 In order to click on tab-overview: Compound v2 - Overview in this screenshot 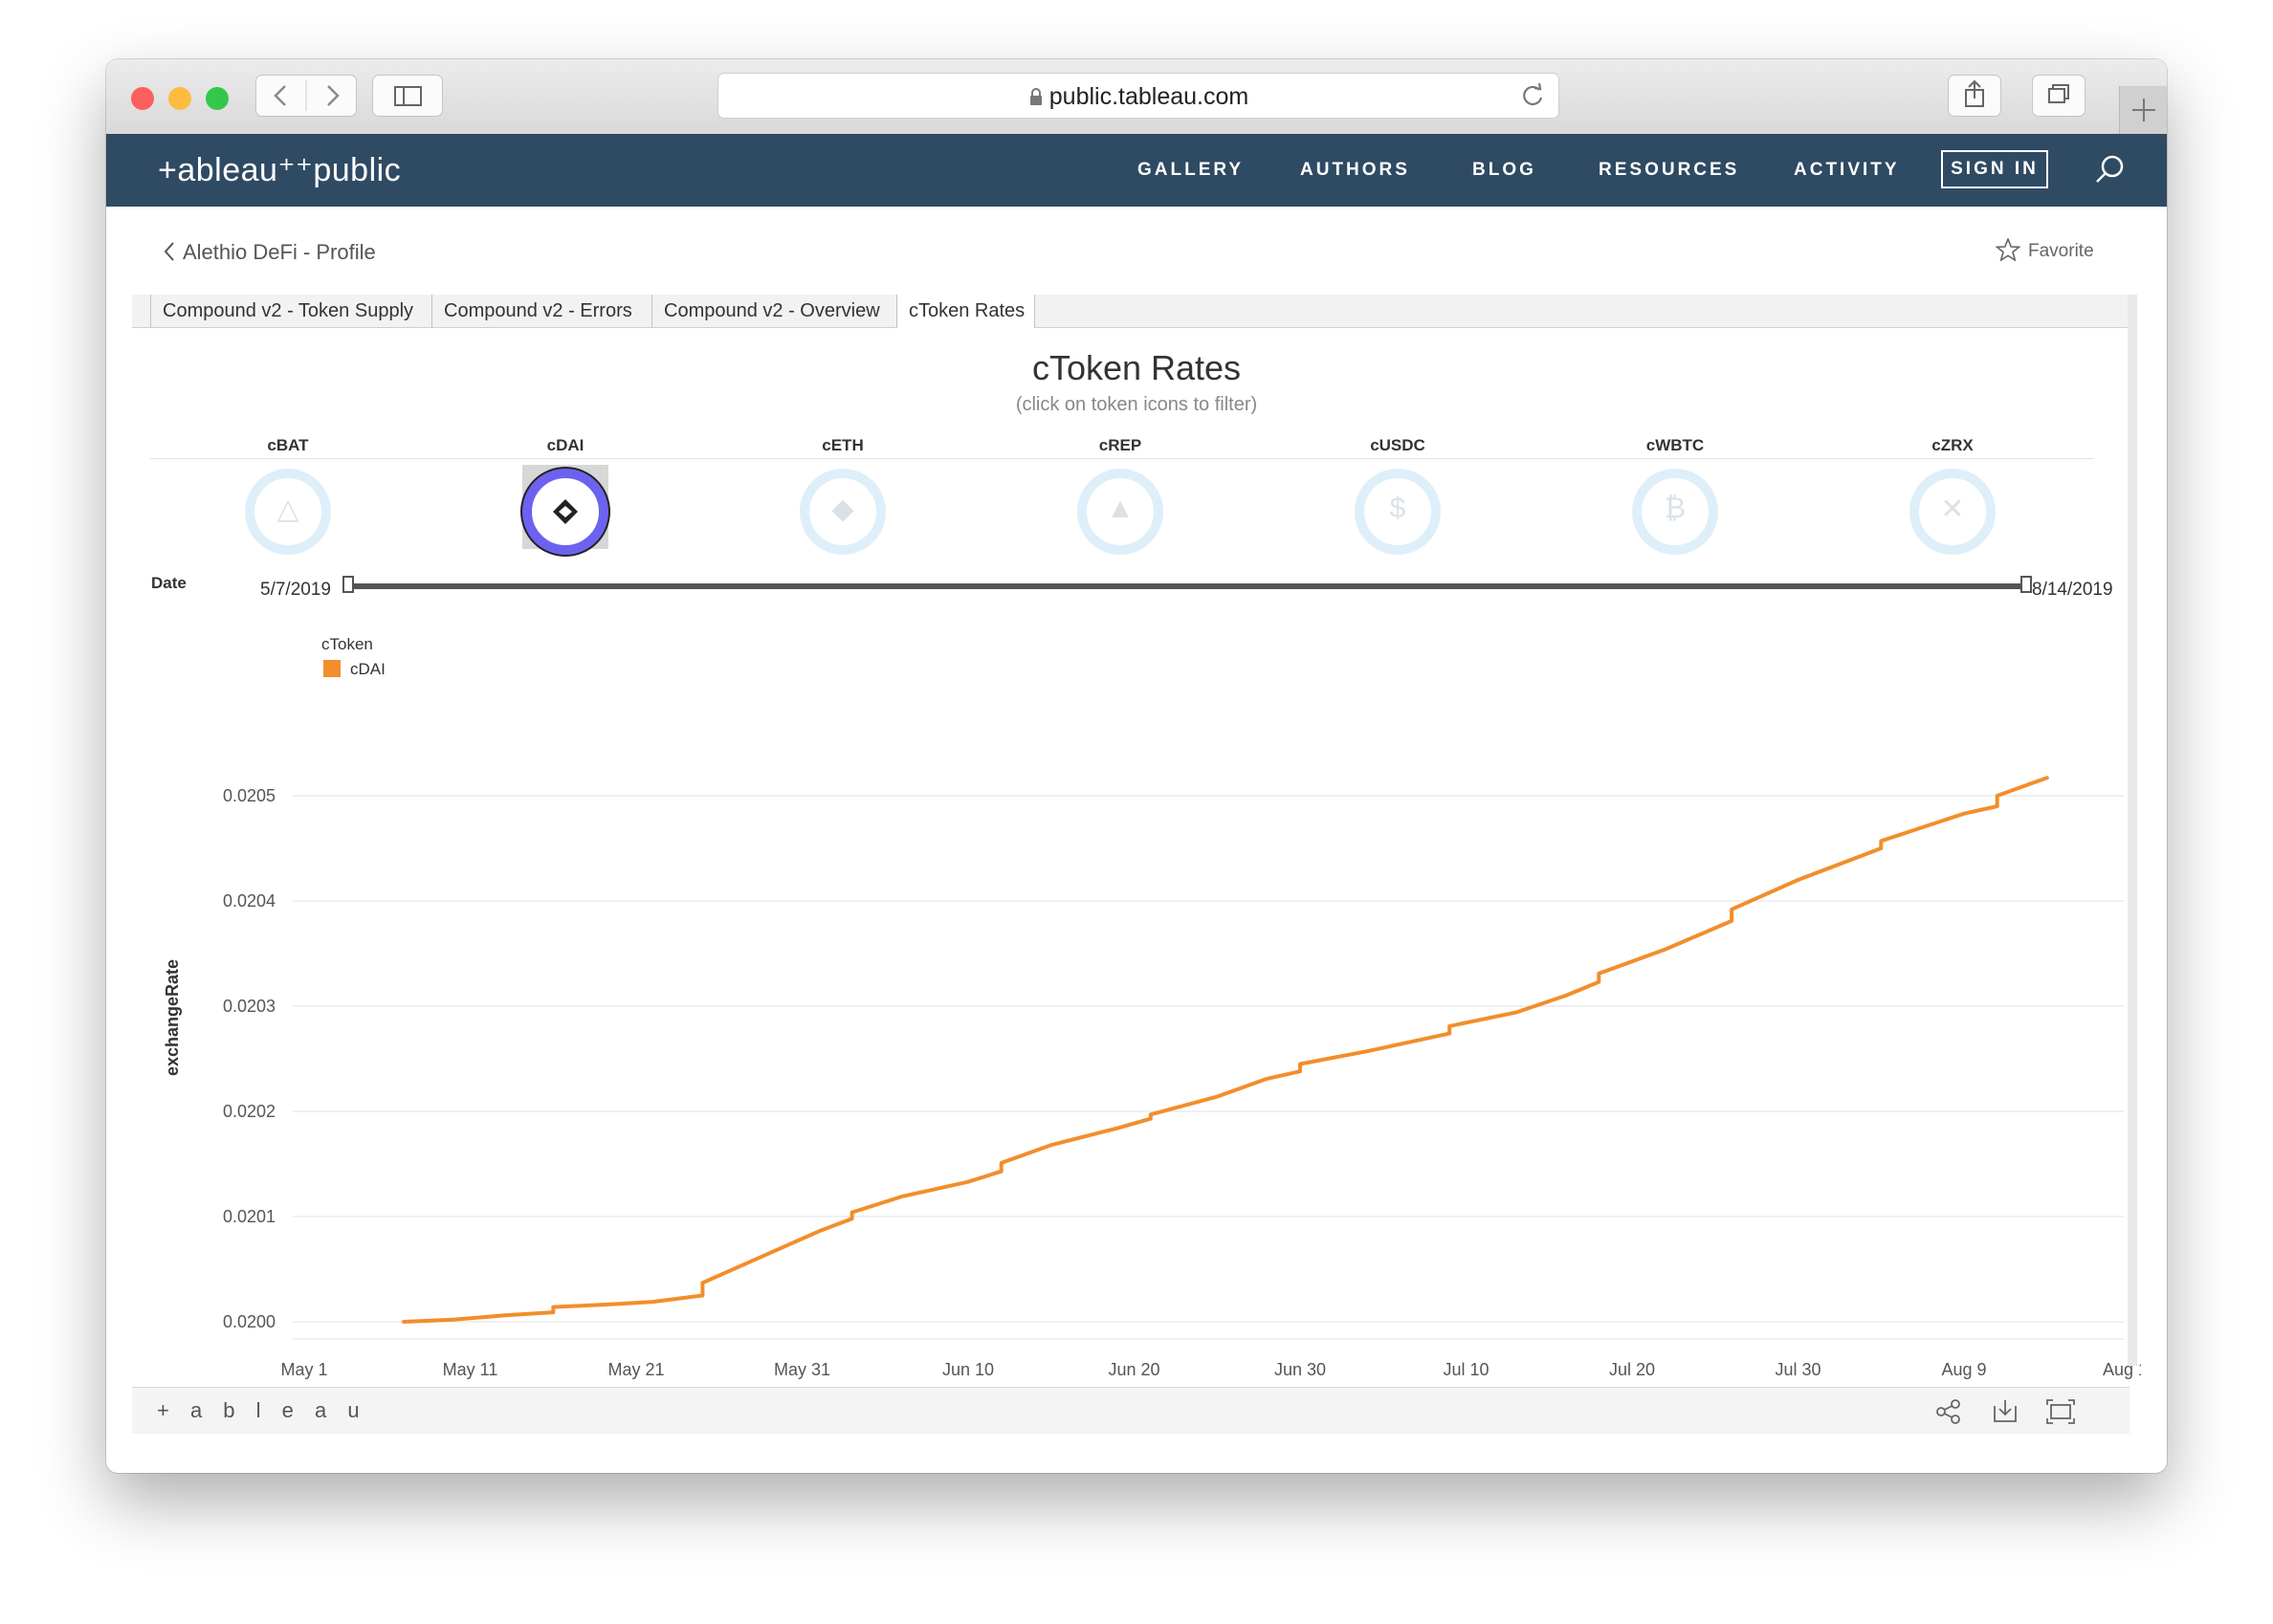, I will do `click(774, 311)`.